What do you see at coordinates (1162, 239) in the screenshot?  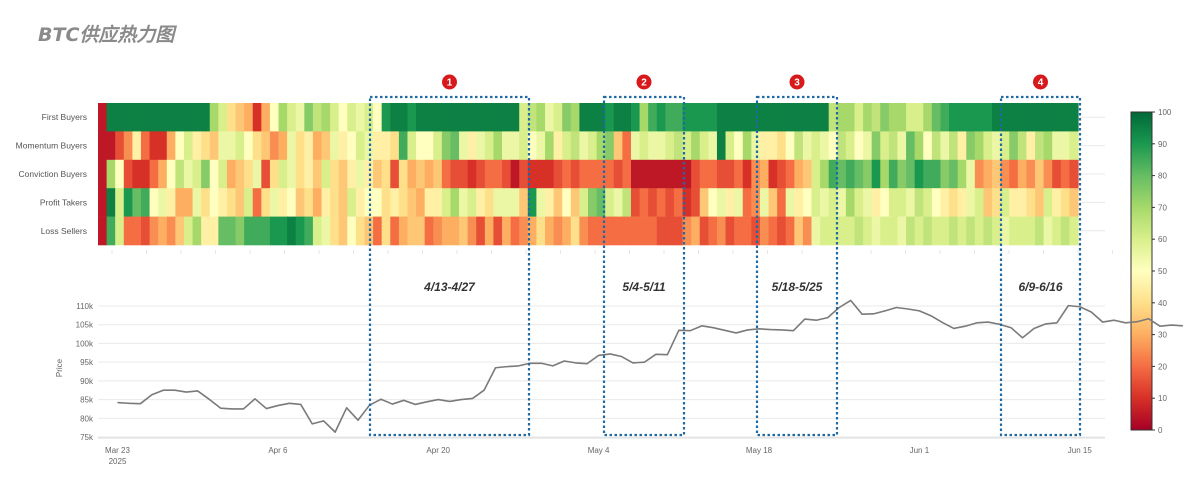 I see `colorbar-tick-label: 60` at bounding box center [1162, 239].